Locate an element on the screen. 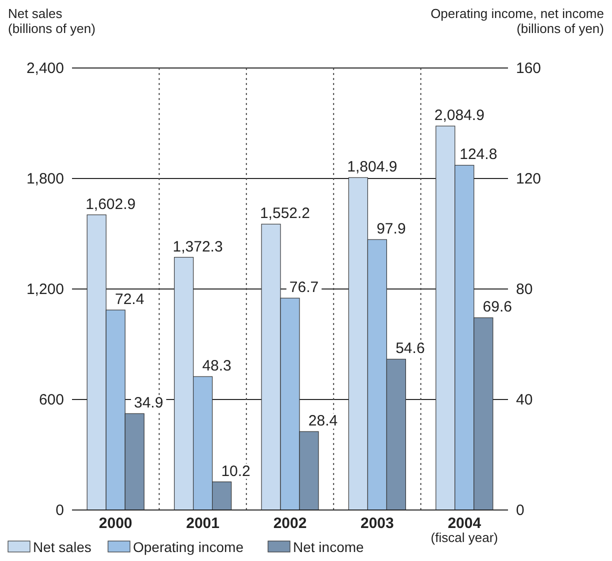 Image resolution: width=612 pixels, height=561 pixels. data-label: 2,084.9 is located at coordinates (459, 115).